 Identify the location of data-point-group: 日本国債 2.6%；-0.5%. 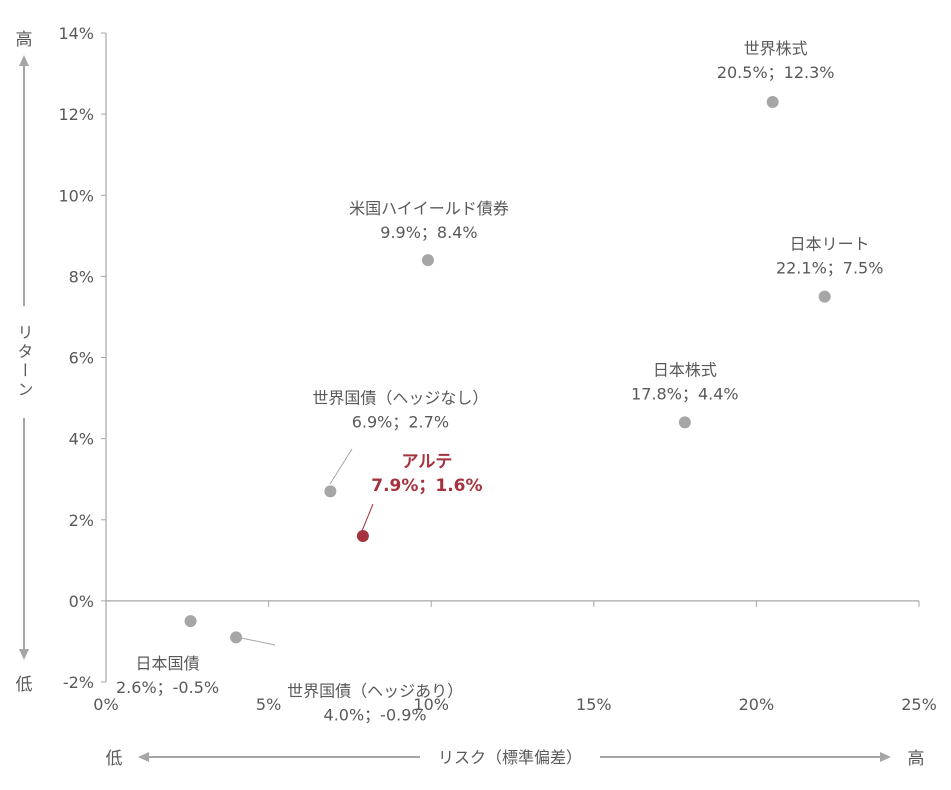
(167, 656).